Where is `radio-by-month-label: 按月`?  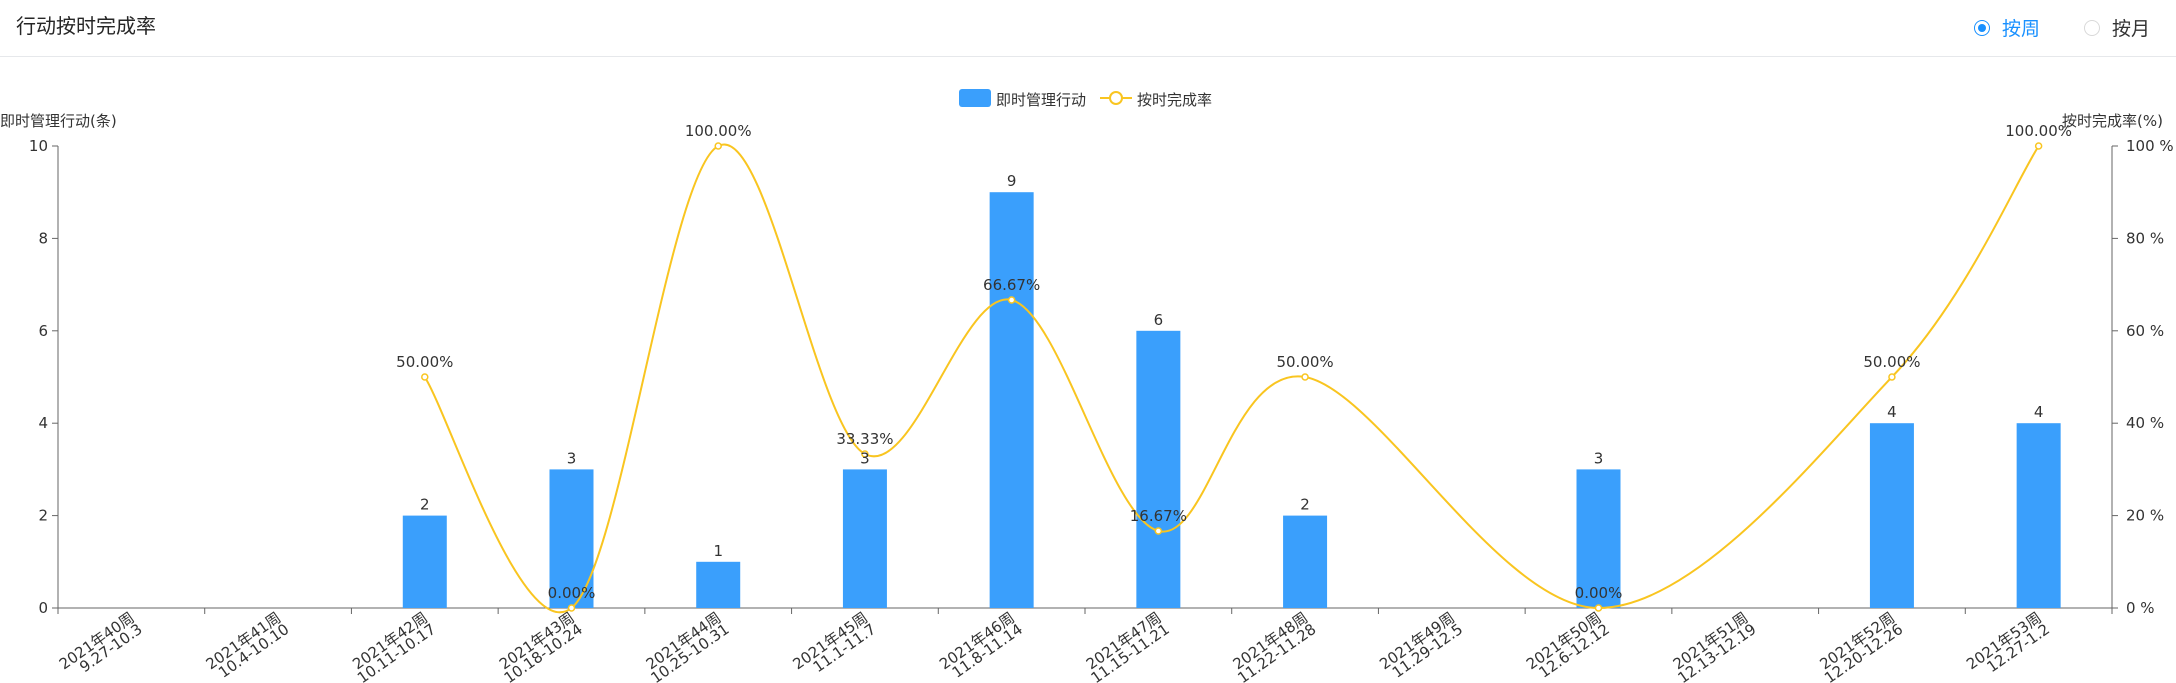
radio-by-month-label: 按月 is located at coordinates (2130, 29).